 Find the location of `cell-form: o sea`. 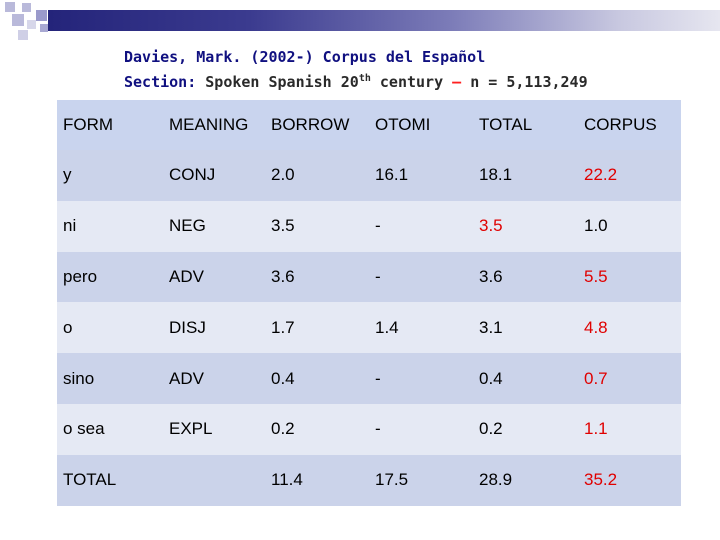

cell-form: o sea is located at coordinates (84, 429).